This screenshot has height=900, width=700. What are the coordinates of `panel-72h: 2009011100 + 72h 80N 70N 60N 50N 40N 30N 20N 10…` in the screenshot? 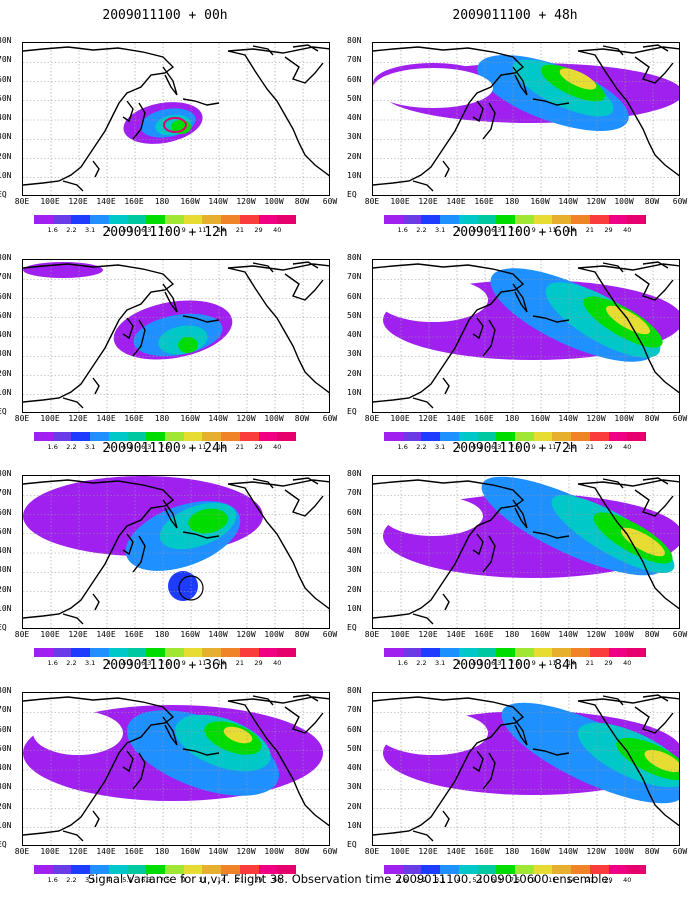 It's located at (517, 554).